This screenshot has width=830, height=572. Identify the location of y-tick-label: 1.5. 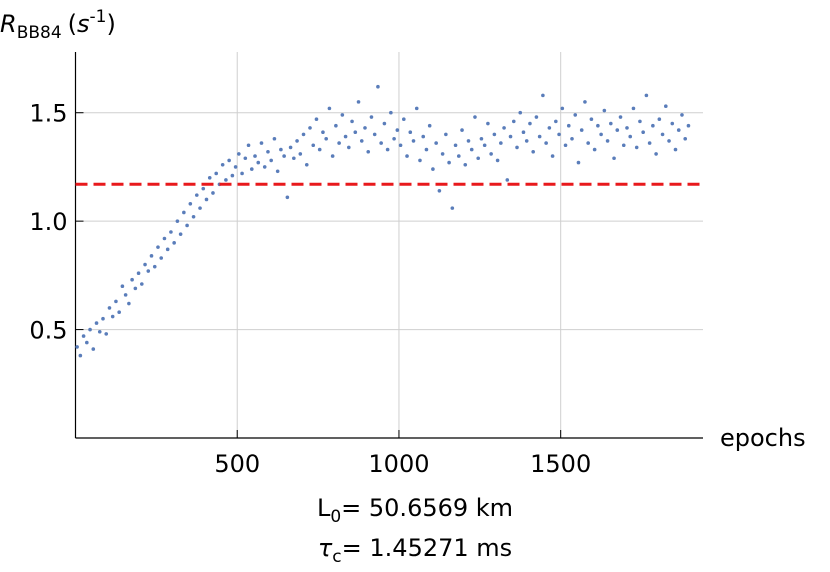
(48, 114).